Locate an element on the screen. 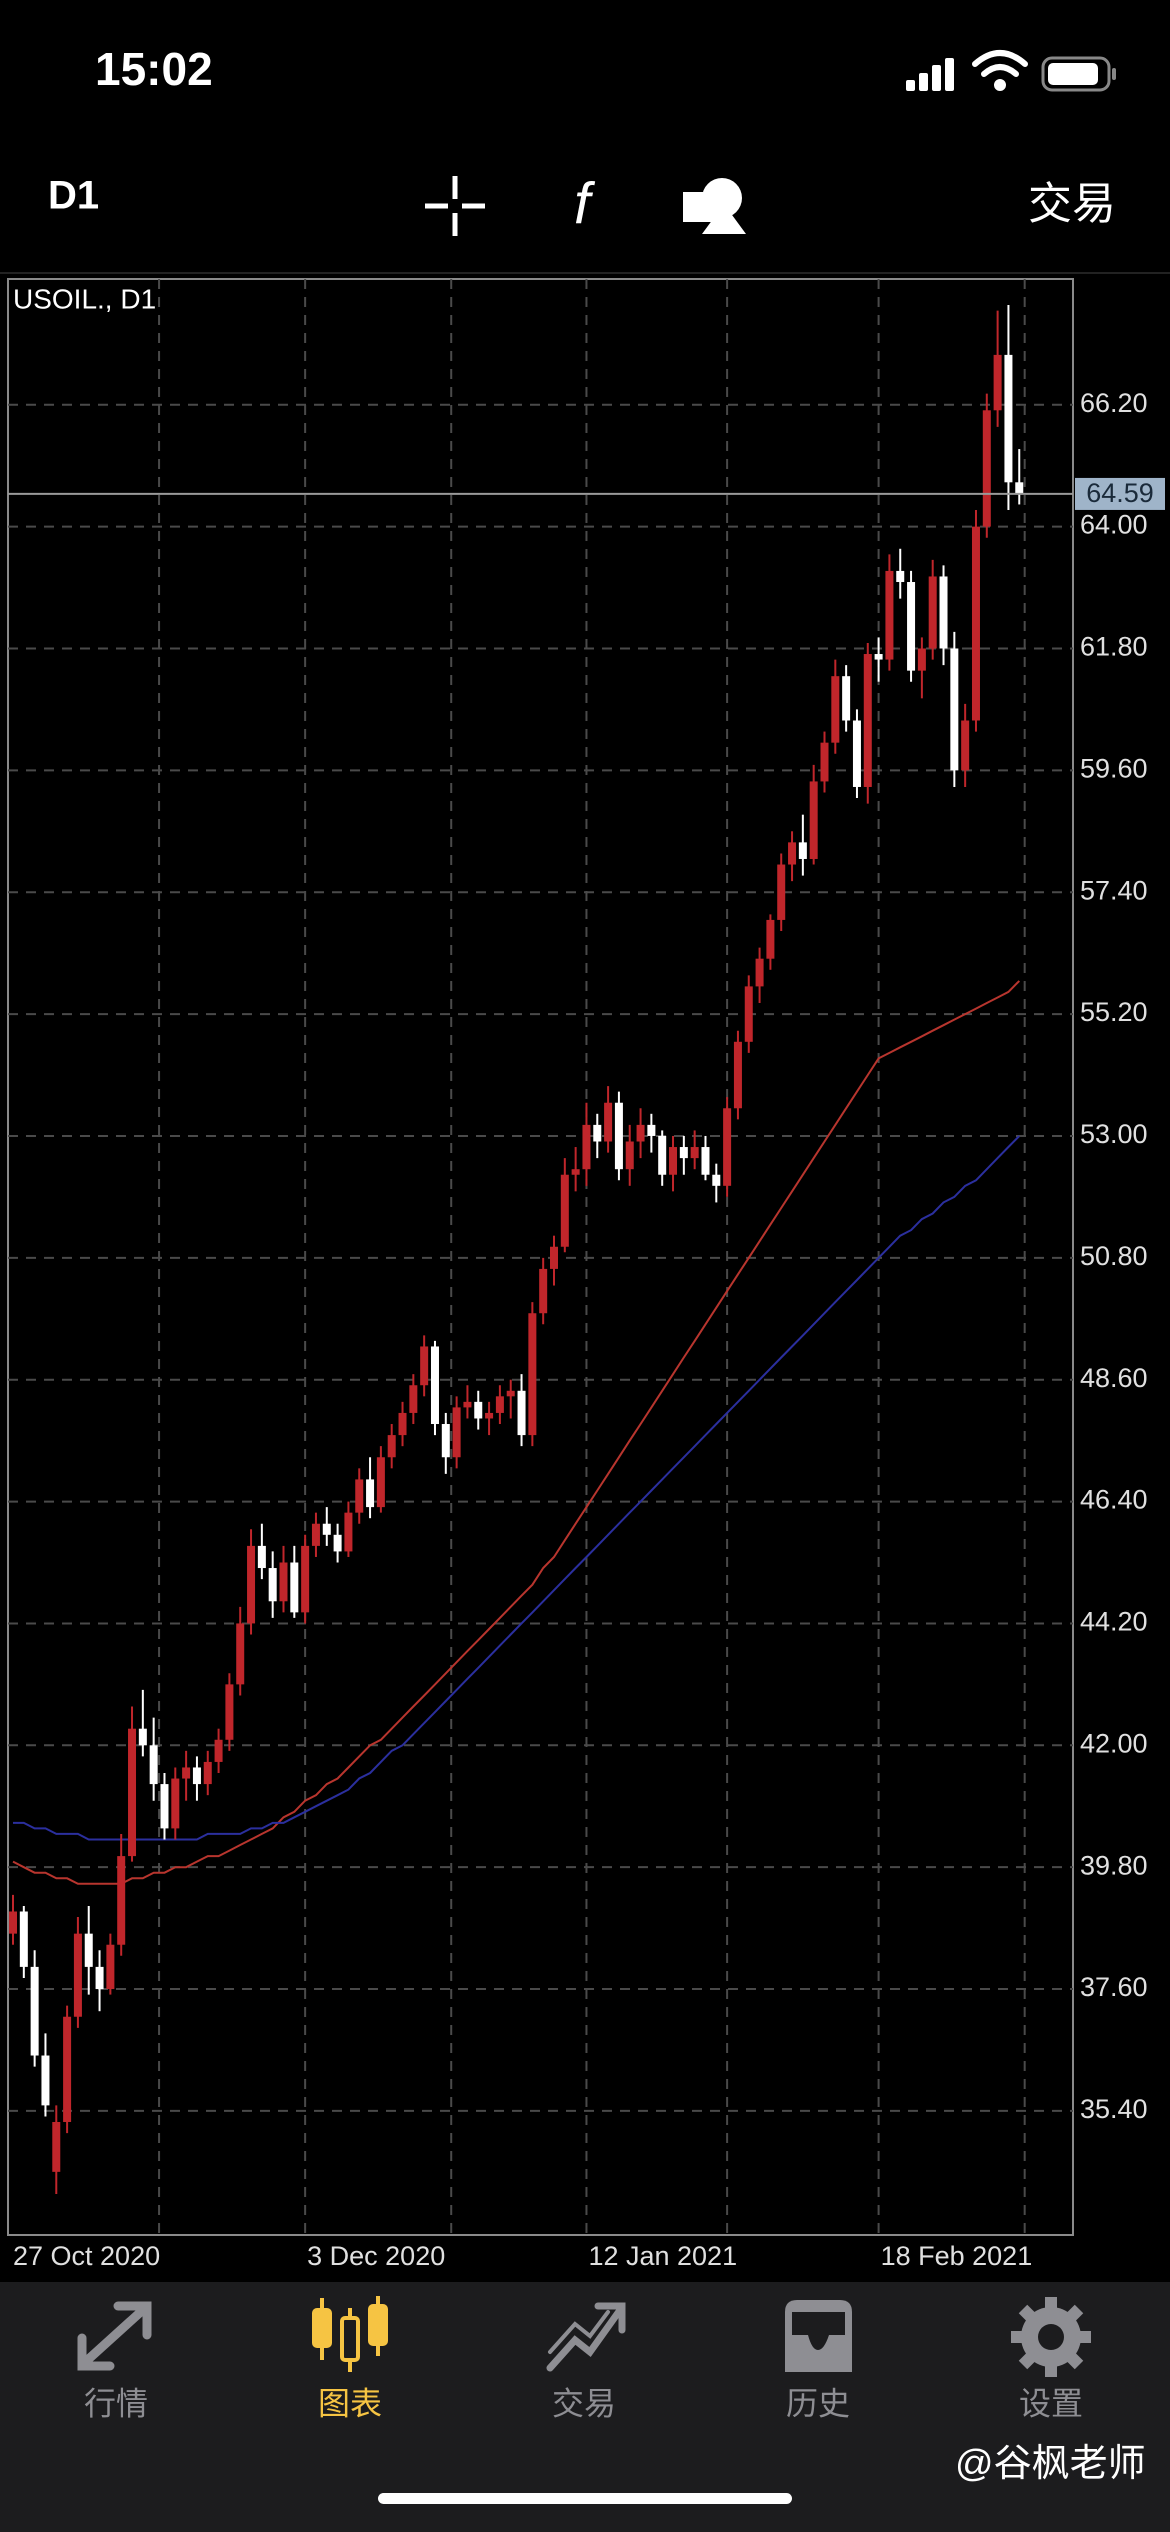  y-tick-label: 42.00 is located at coordinates (1114, 1743).